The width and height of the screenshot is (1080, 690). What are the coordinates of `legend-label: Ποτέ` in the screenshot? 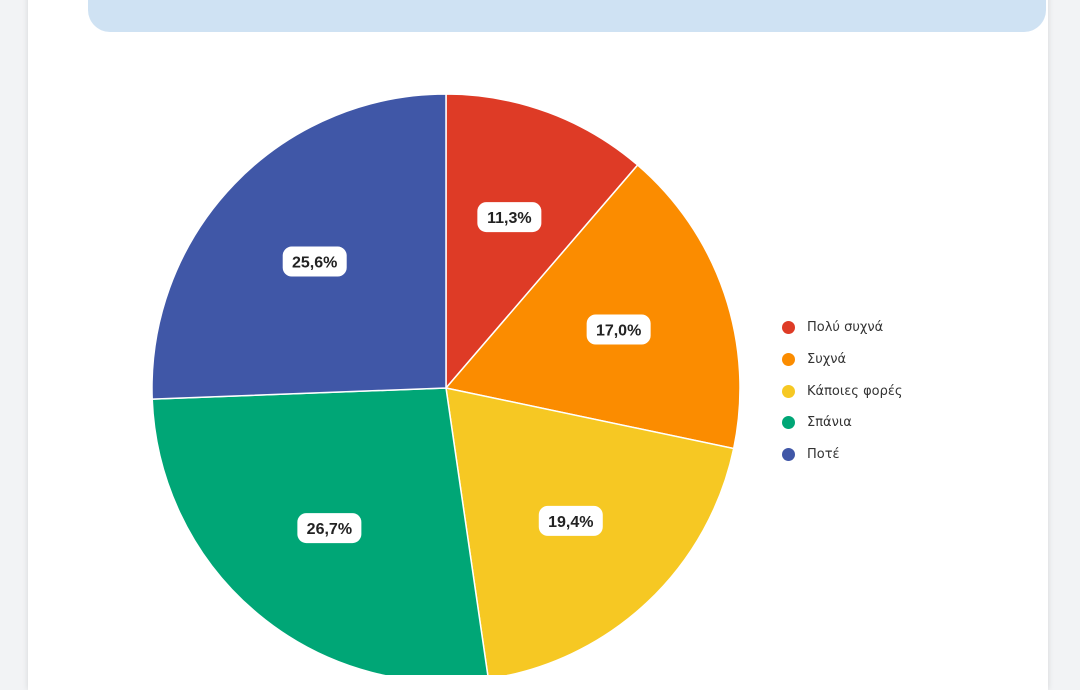 It's located at (823, 455).